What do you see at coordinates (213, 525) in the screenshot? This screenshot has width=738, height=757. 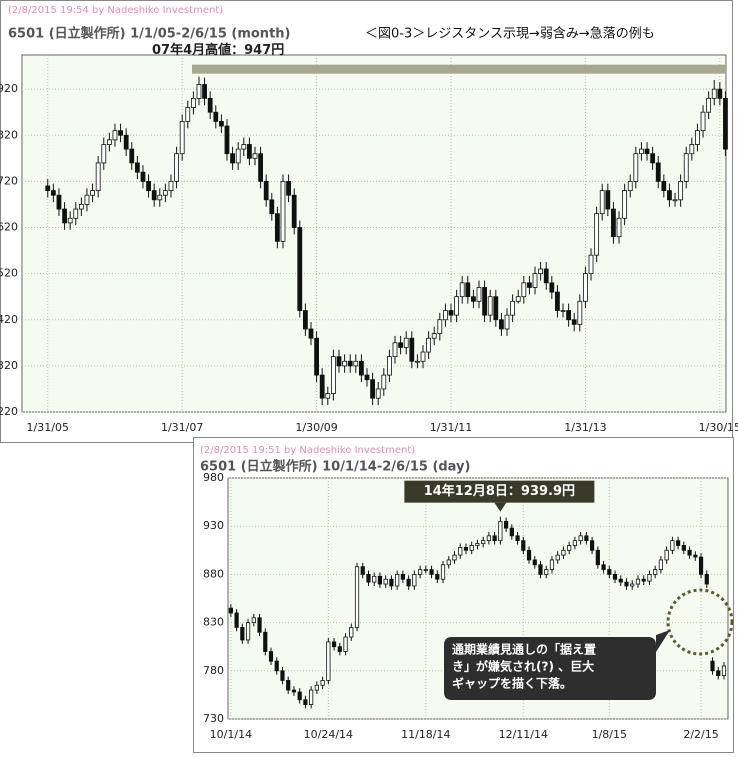 I see `y-tick-label: 930` at bounding box center [213, 525].